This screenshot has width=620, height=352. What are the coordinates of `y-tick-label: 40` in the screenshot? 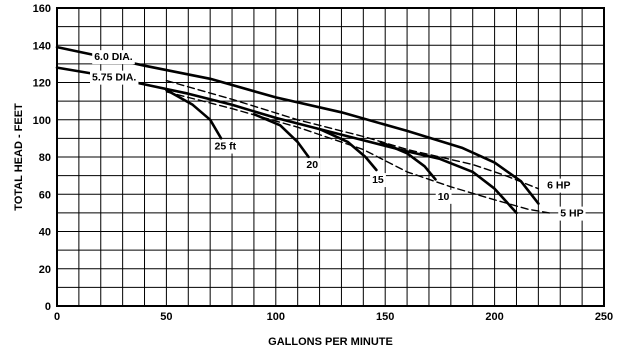 It's located at (45, 233).